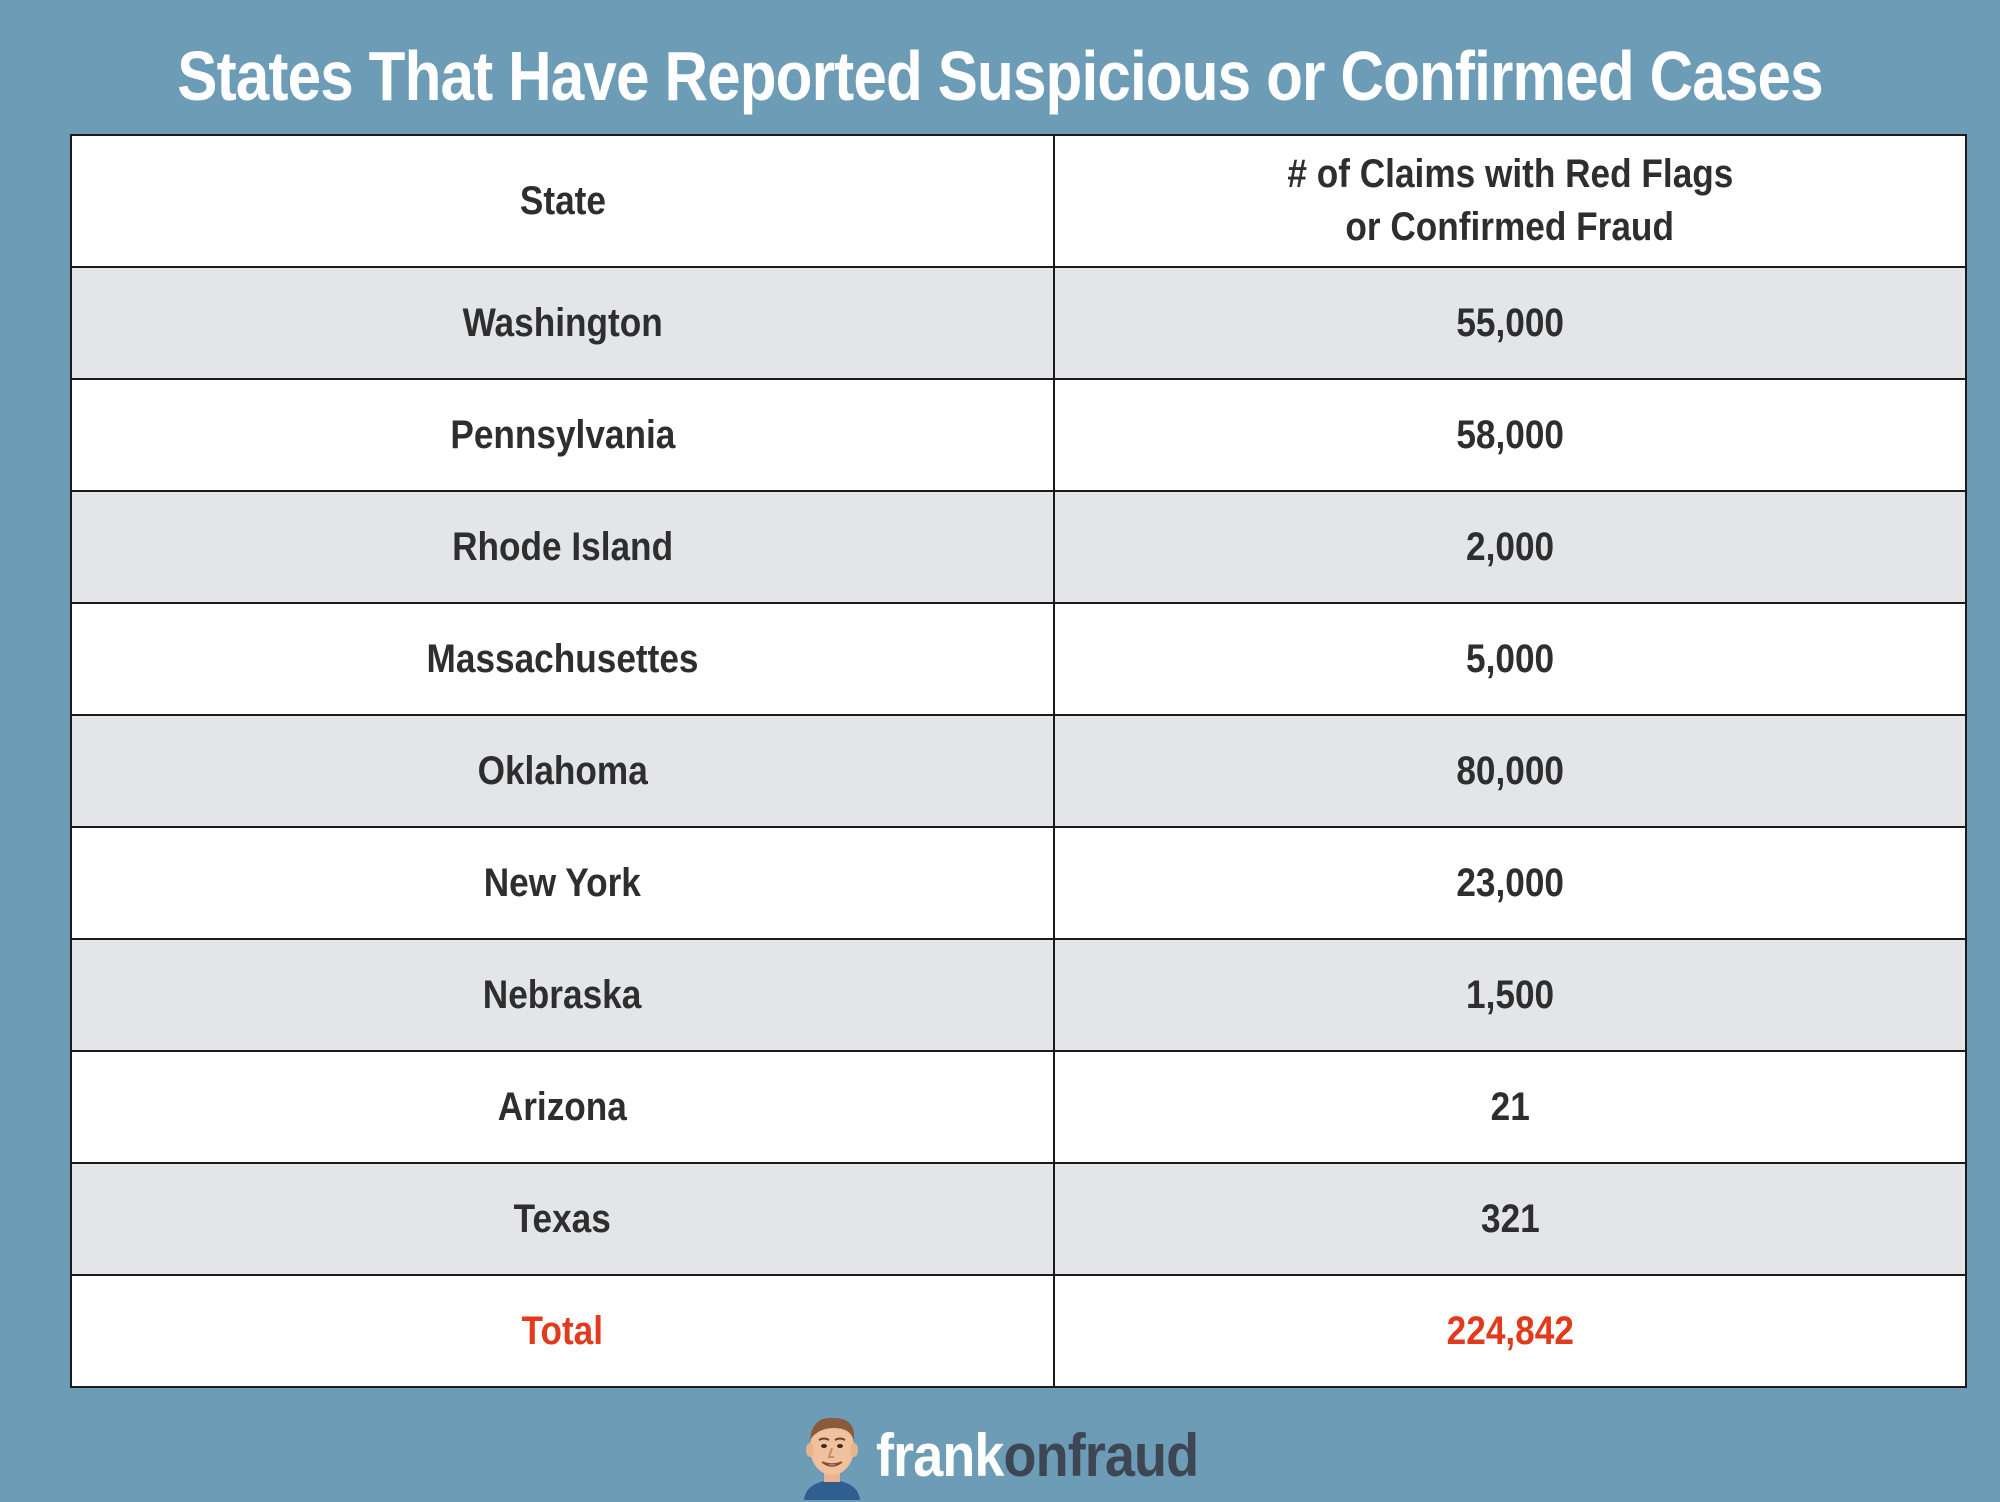 This screenshot has height=1502, width=2000. What do you see at coordinates (562, 1331) in the screenshot?
I see `total-label: Total` at bounding box center [562, 1331].